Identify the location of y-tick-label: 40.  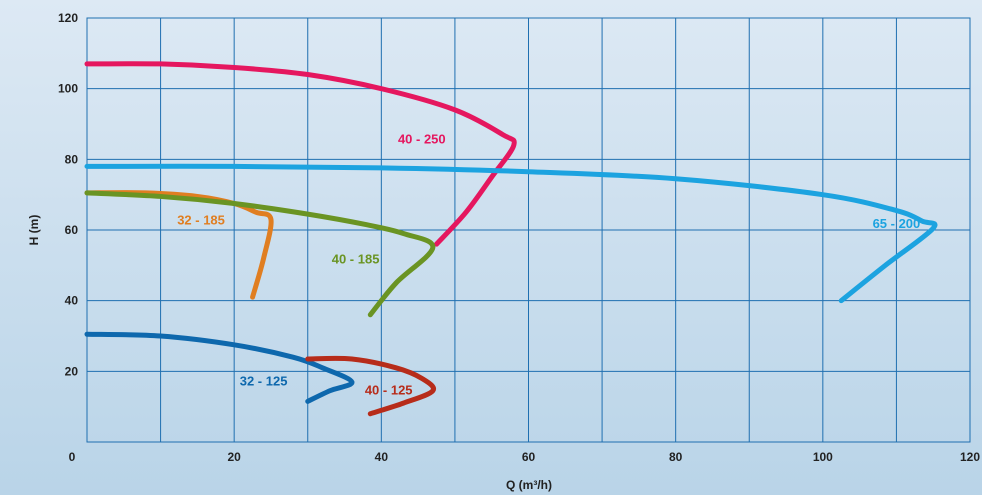
(72, 301).